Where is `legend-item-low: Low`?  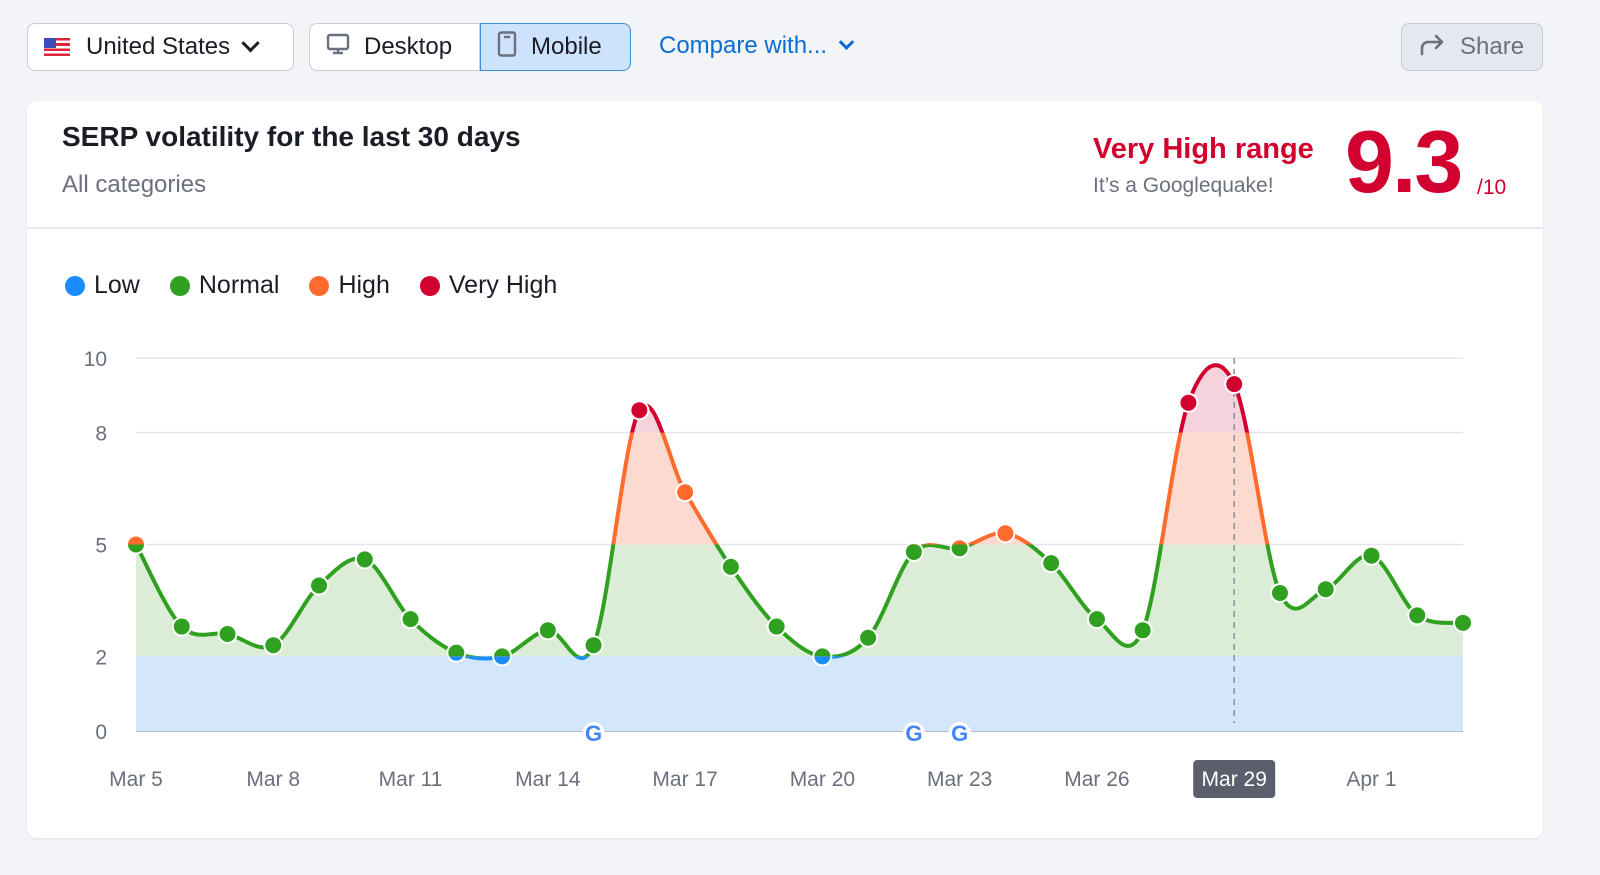
legend-item-low: Low is located at coordinates (102, 285).